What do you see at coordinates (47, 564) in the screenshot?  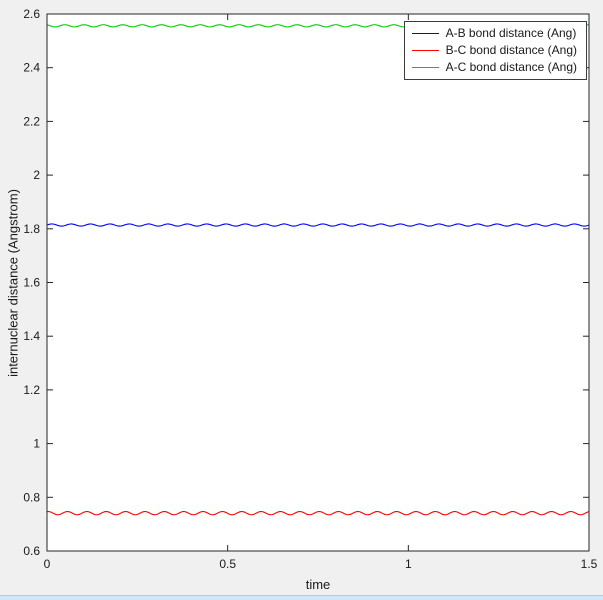 I see `x-tick-label: 0` at bounding box center [47, 564].